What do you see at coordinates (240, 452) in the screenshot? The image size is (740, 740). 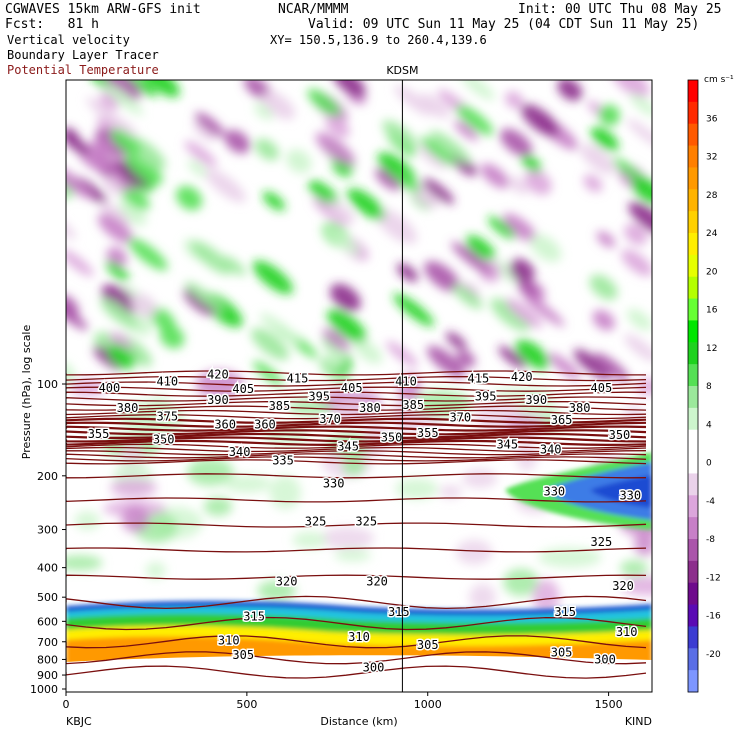 I see `theta-contour-label: 340` at bounding box center [240, 452].